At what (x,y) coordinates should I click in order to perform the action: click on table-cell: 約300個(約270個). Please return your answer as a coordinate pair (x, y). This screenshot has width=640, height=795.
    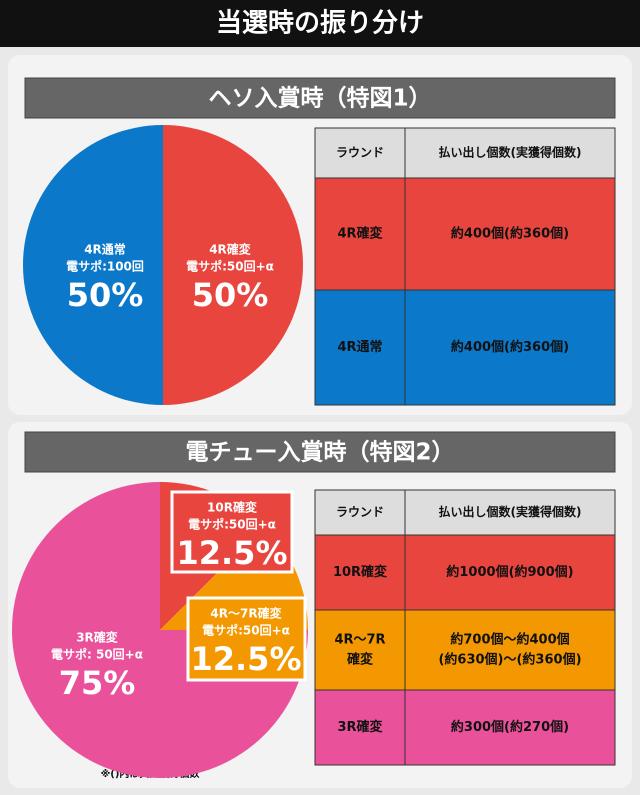
    Looking at the image, I should click on (510, 727).